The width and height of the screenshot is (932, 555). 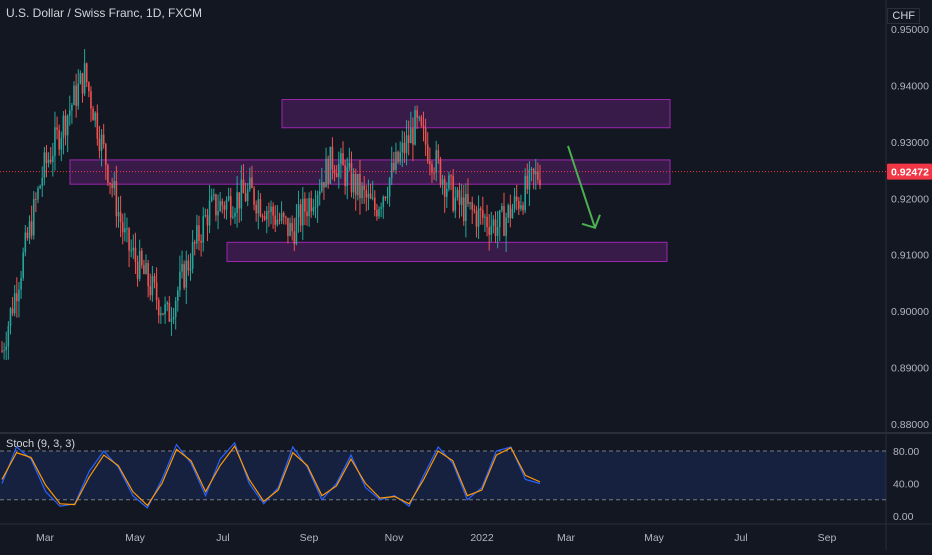 What do you see at coordinates (906, 485) in the screenshot?
I see `stoch-tick-label: 40.00` at bounding box center [906, 485].